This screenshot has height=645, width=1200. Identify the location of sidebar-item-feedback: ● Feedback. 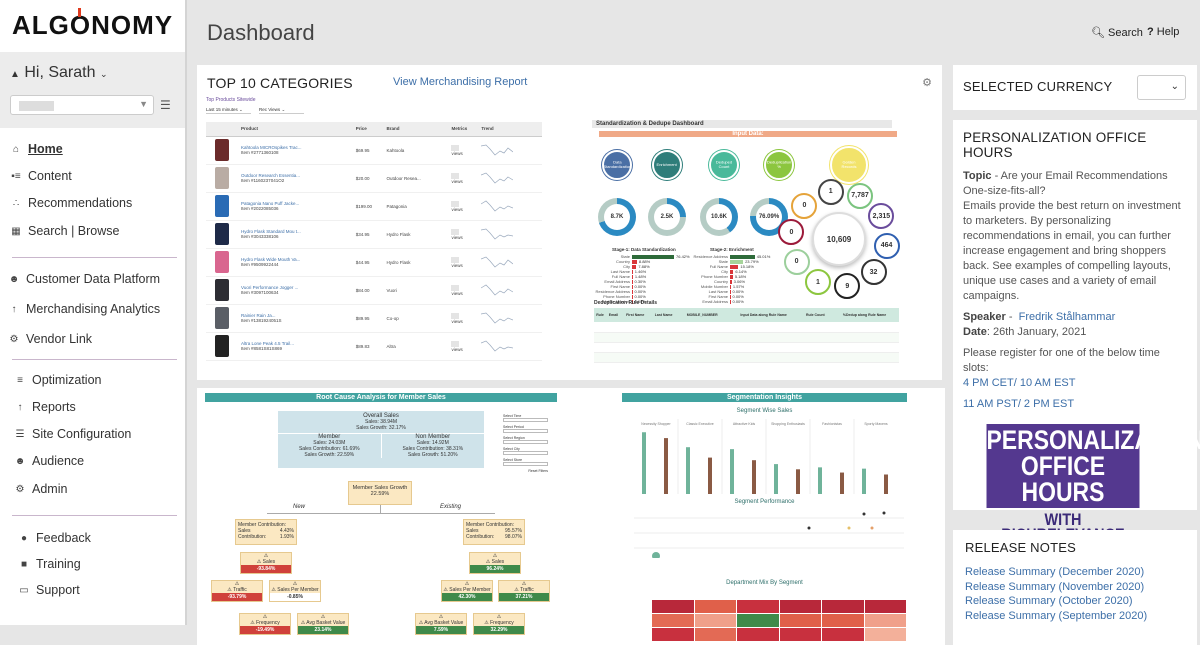
(54, 538).